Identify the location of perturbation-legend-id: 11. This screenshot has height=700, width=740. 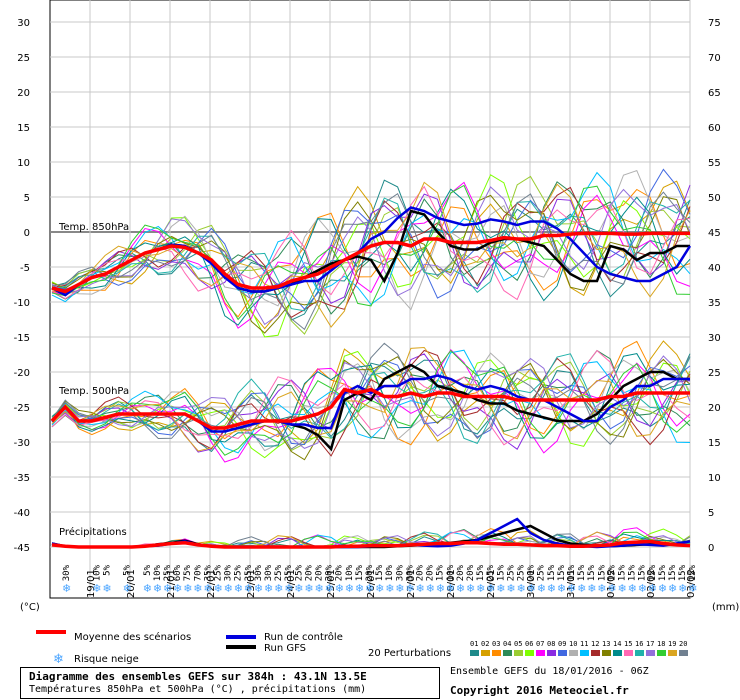
(584, 644).